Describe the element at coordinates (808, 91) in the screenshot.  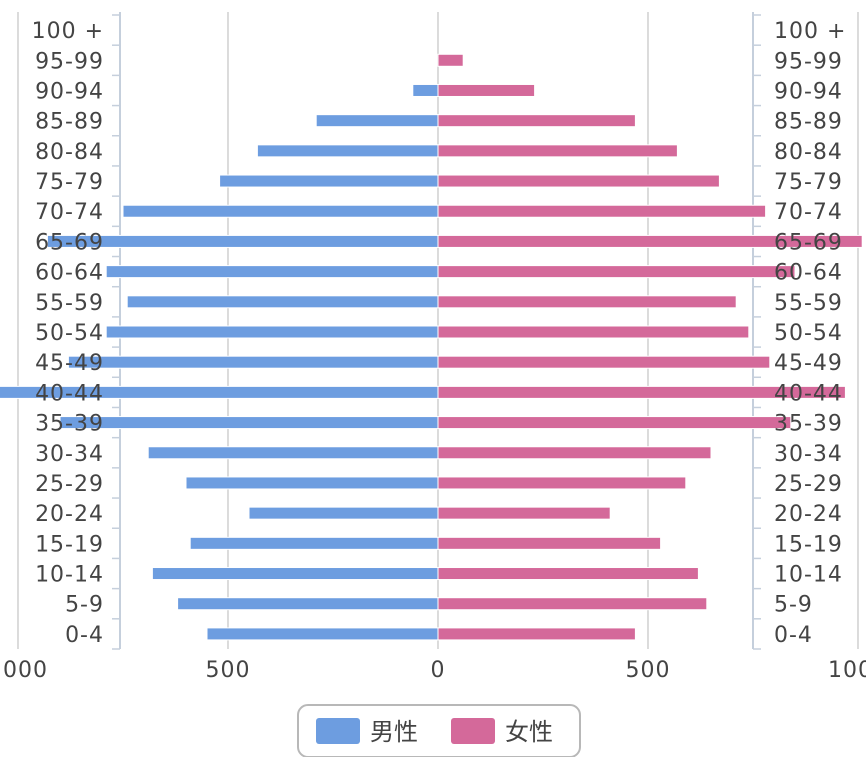
I see `y-tick-label-right: 90-94` at that location.